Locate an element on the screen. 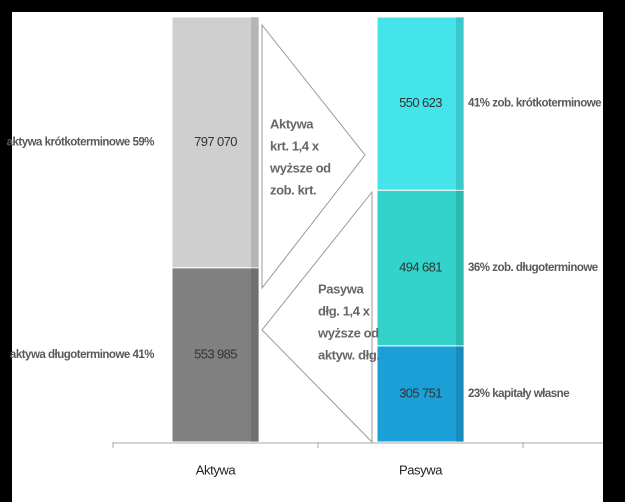 The width and height of the screenshot is (625, 502). data-label: 553 985 is located at coordinates (215, 353).